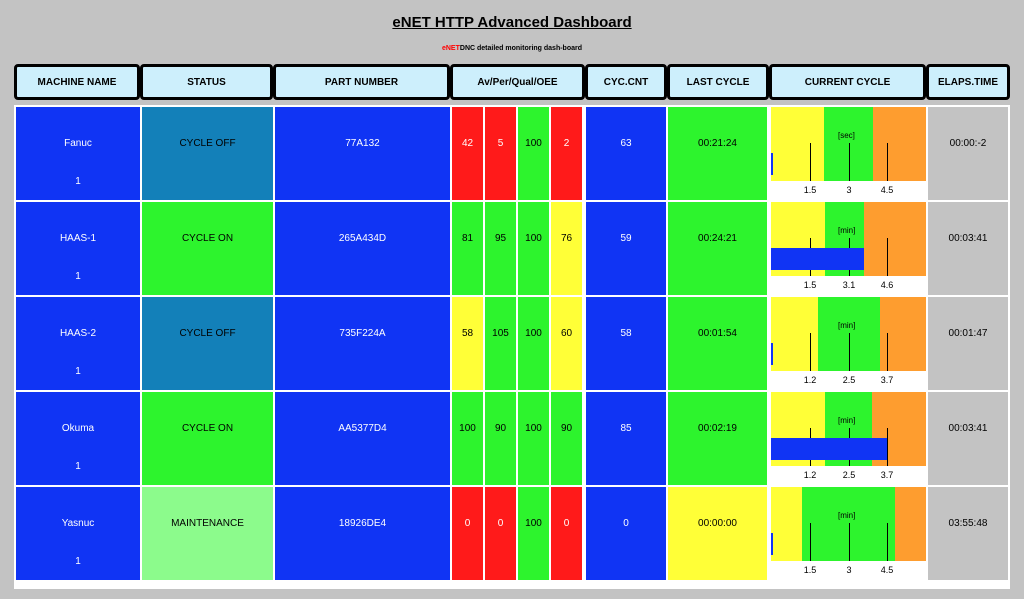 The image size is (1024, 599). Describe the element at coordinates (78, 153) in the screenshot. I see `machine-name-cell: Fanuc 1` at that location.